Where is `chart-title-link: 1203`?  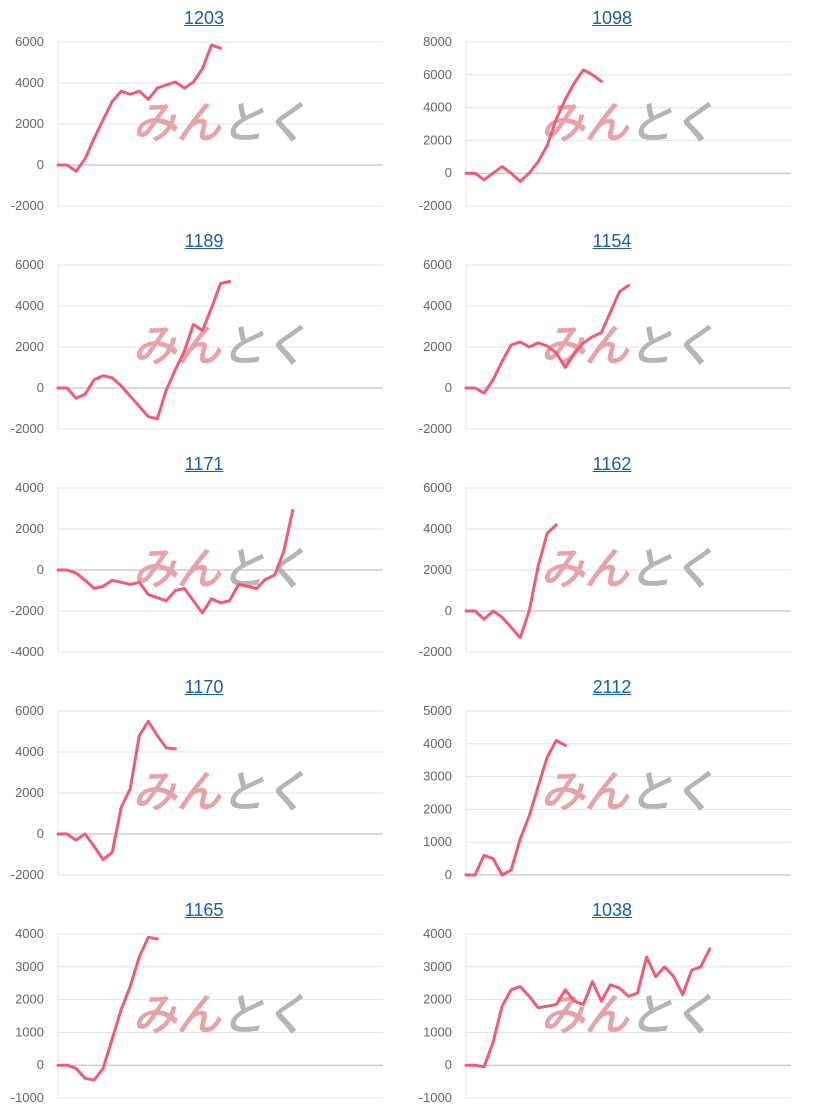
chart-title-link: 1203 is located at coordinates (204, 18).